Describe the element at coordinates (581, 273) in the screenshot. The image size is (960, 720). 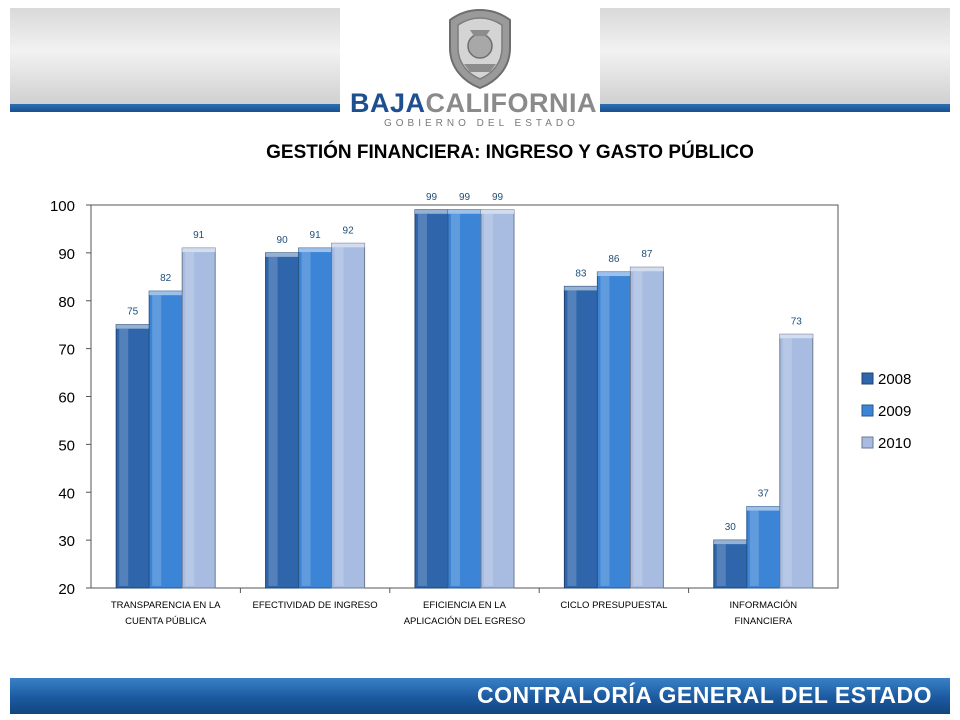
I see `data-label: 83` at that location.